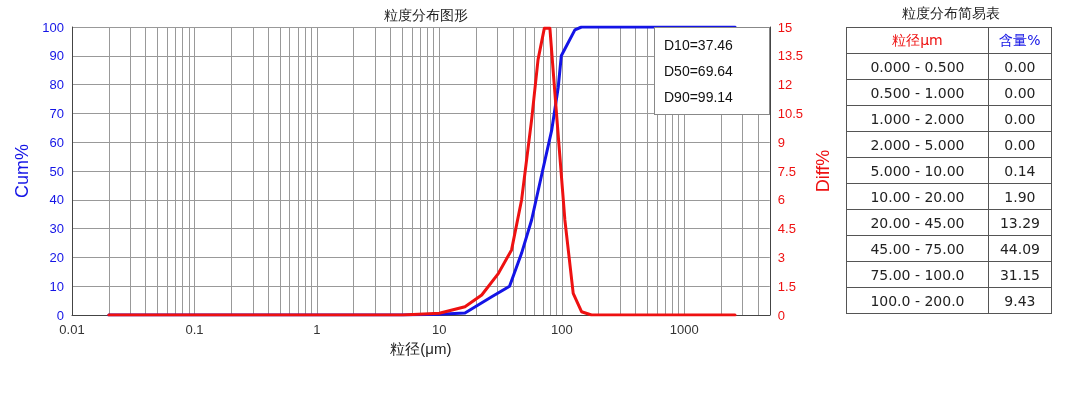  Describe the element at coordinates (1019, 274) in the screenshot. I see `text: 31.15` at that location.